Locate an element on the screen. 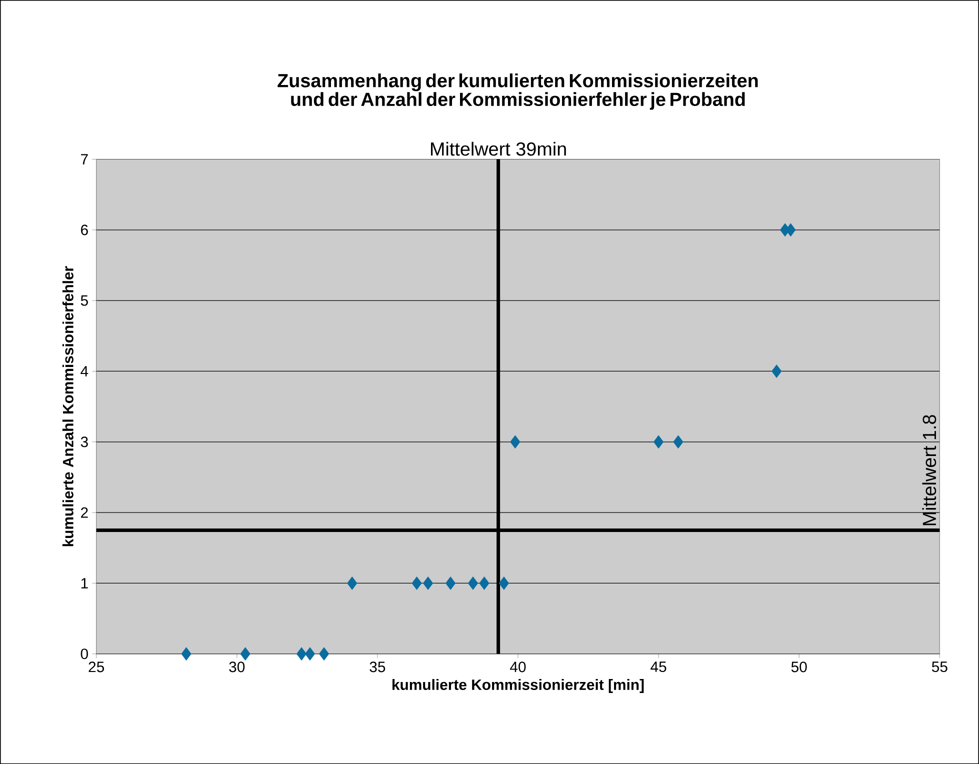 Image resolution: width=979 pixels, height=764 pixels. y-tick-label: 4 is located at coordinates (84, 371).